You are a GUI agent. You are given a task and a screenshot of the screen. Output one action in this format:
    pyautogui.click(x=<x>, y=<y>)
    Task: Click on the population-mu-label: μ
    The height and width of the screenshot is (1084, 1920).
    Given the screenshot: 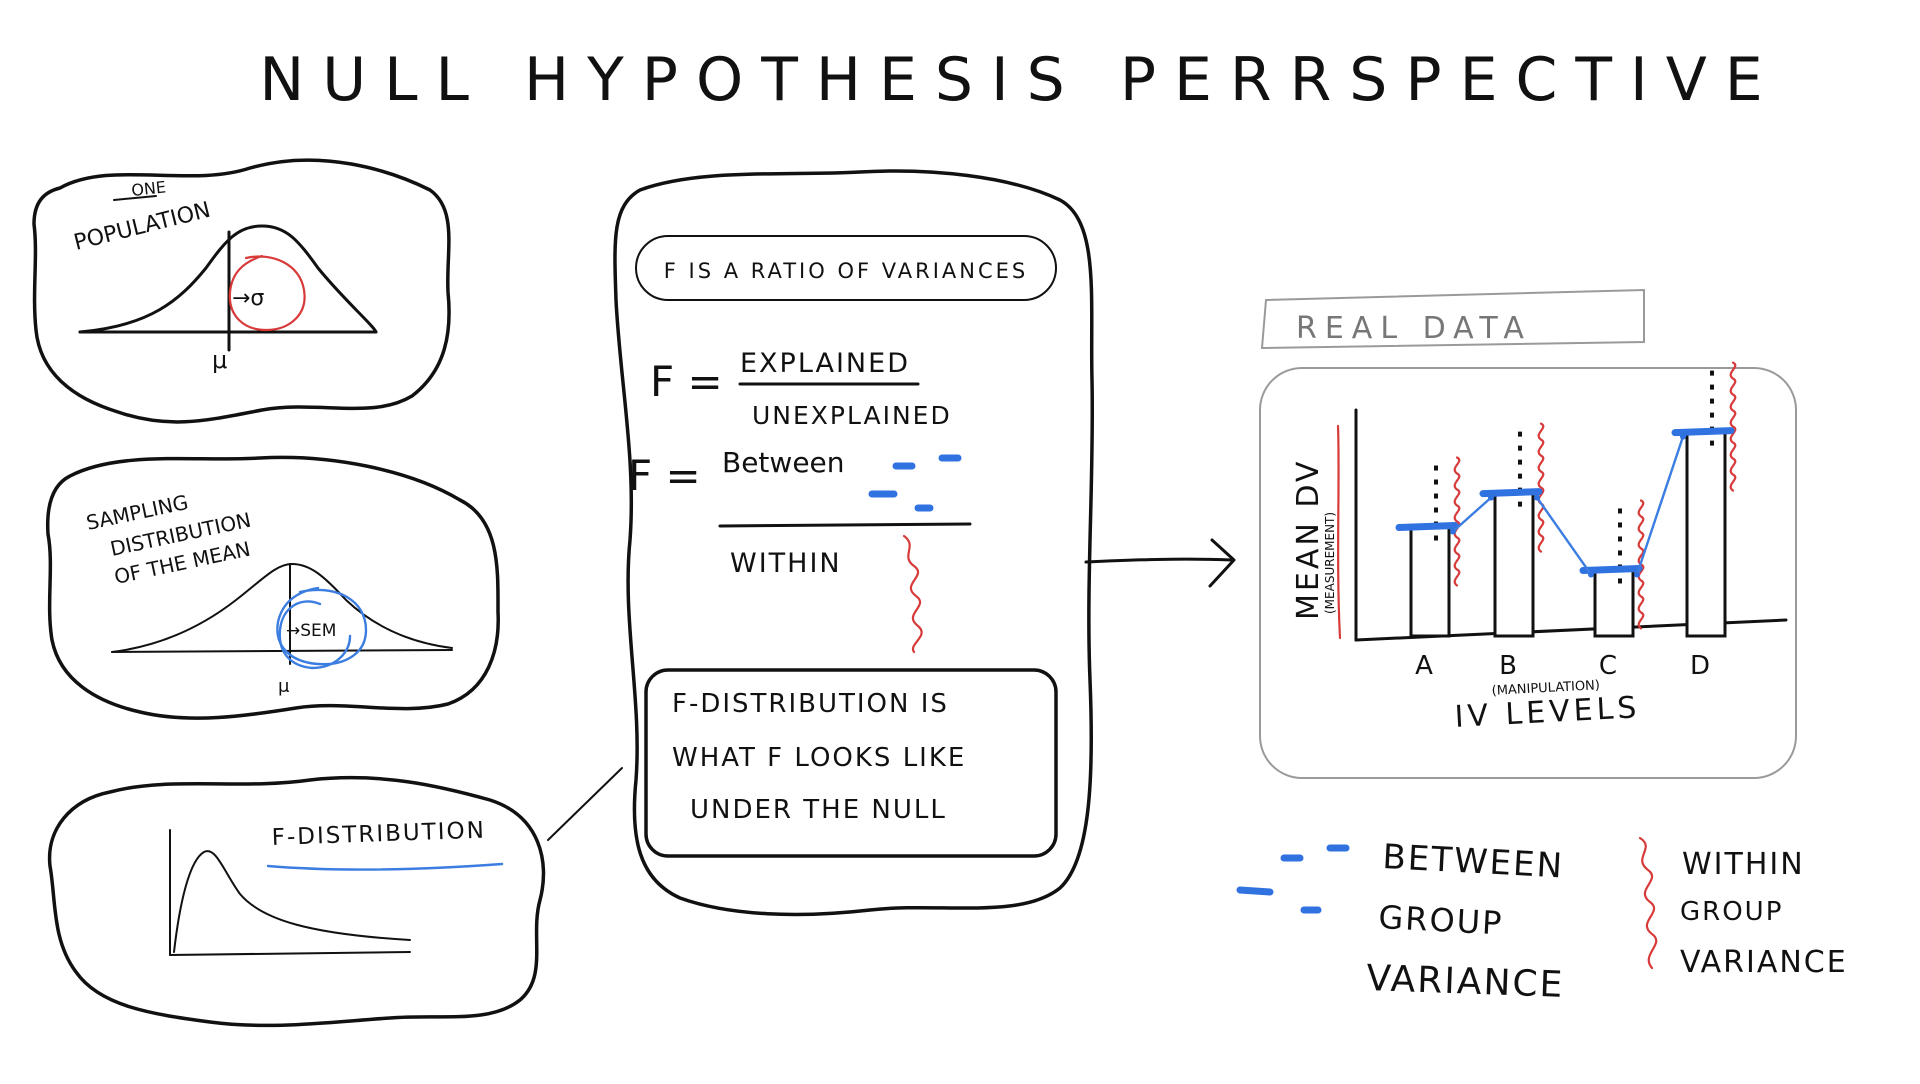 What is the action you would take?
    pyautogui.click(x=219, y=360)
    